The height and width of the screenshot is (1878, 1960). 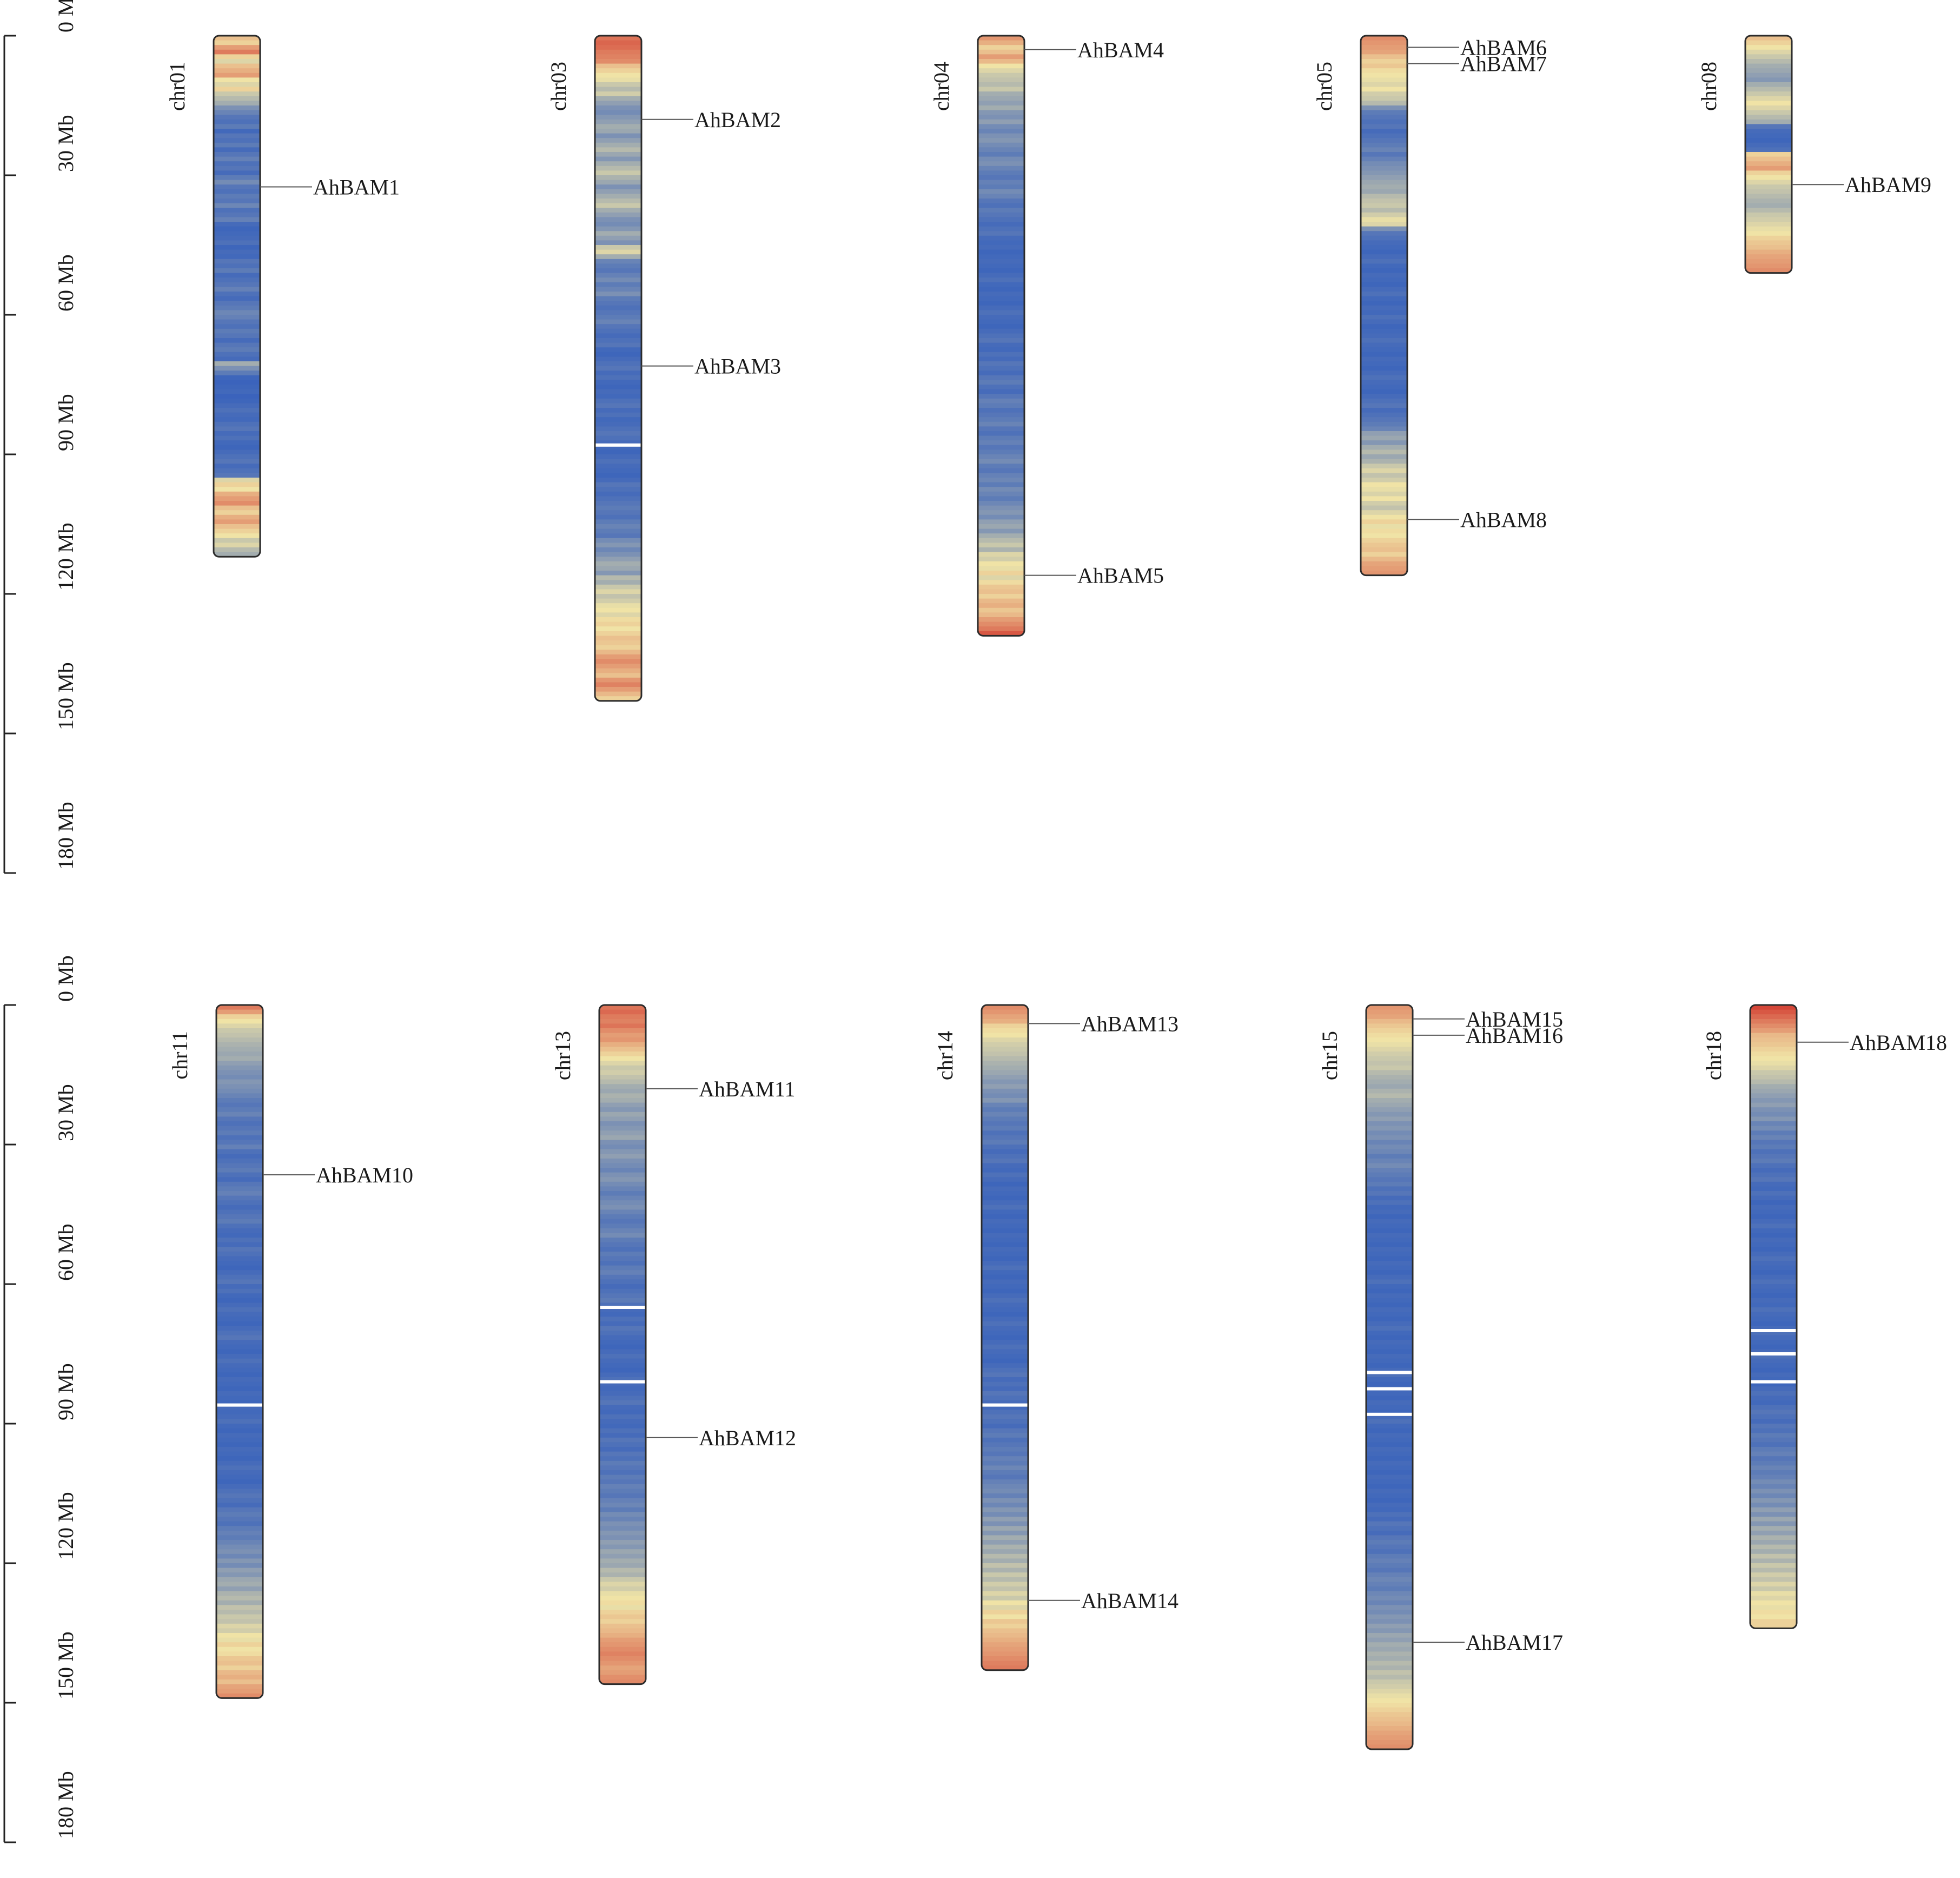 What do you see at coordinates (1001, 336) in the screenshot?
I see `chromosome-outline` at bounding box center [1001, 336].